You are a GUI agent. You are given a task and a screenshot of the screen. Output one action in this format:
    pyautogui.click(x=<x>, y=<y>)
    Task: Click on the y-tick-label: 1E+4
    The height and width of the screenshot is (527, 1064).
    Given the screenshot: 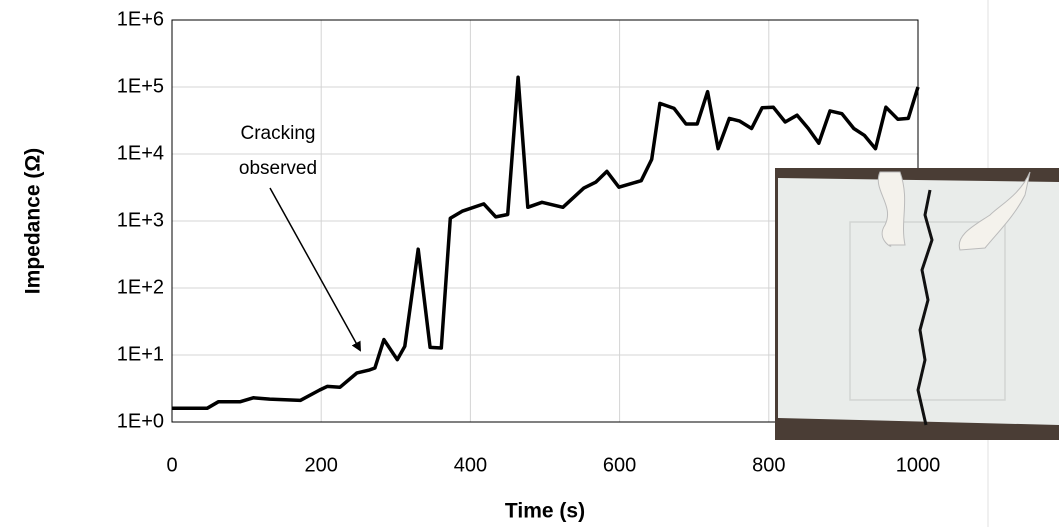 What is the action you would take?
    pyautogui.click(x=140, y=153)
    